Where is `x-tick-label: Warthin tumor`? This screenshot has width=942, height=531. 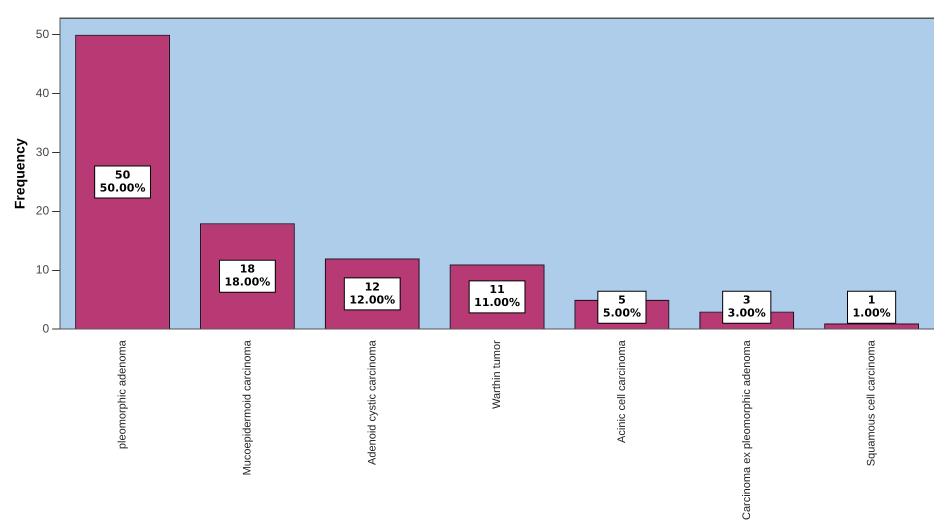
x-tick-label: Warthin tumor is located at coordinates (497, 374).